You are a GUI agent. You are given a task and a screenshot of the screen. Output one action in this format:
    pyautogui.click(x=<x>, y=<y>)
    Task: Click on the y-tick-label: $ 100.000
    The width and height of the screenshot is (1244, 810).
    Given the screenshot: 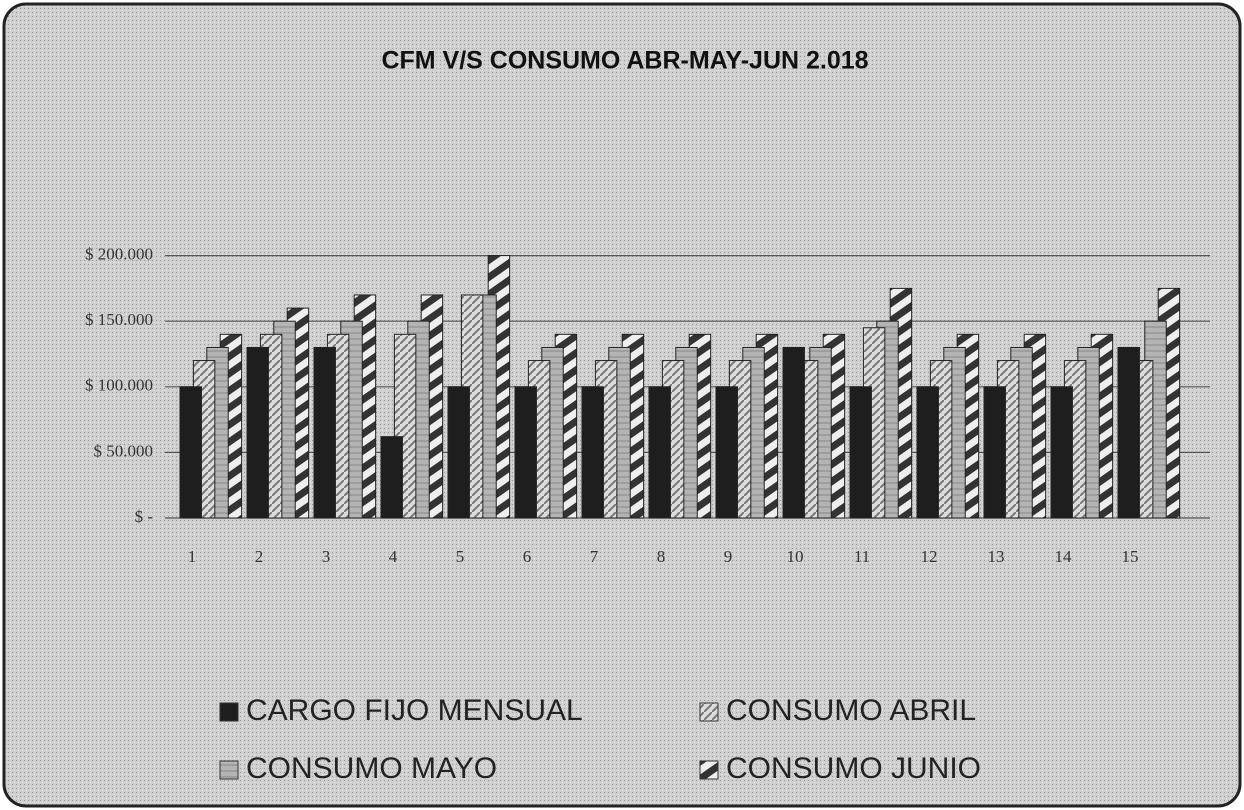 What is the action you would take?
    pyautogui.click(x=119, y=385)
    